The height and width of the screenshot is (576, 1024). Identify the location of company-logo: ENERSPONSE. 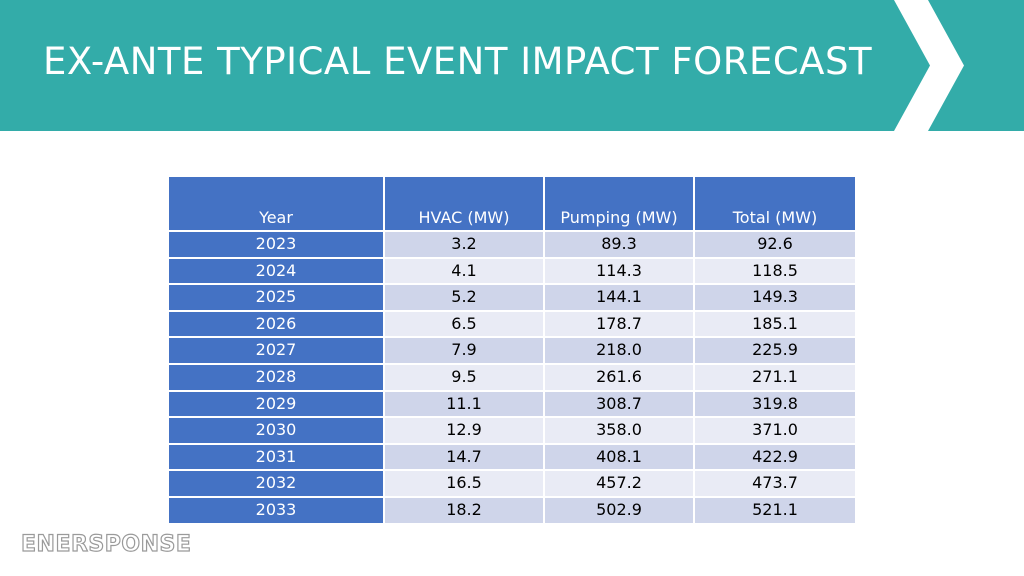
(106, 544).